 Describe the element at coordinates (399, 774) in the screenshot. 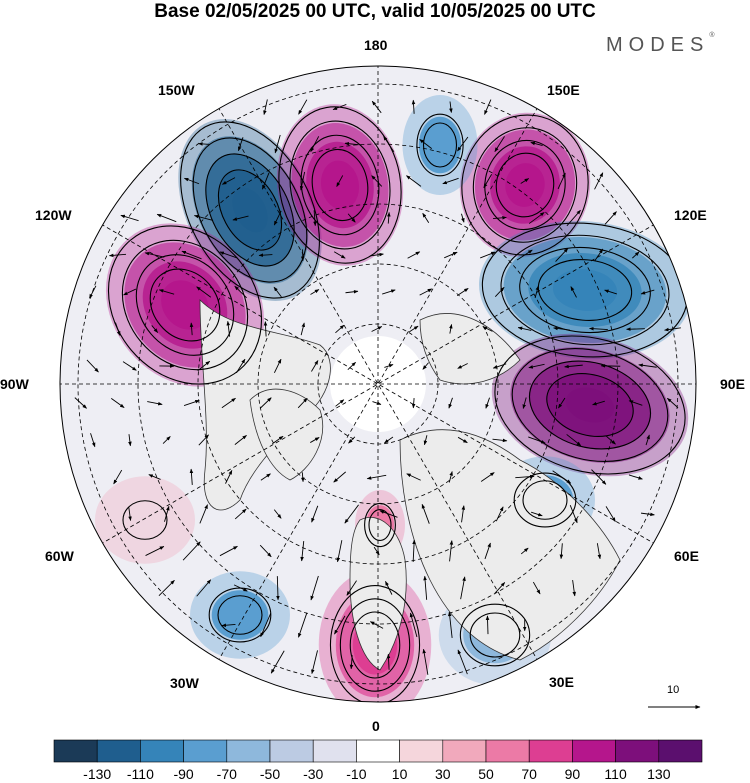

I see `colorbar-tick-label: 10` at that location.